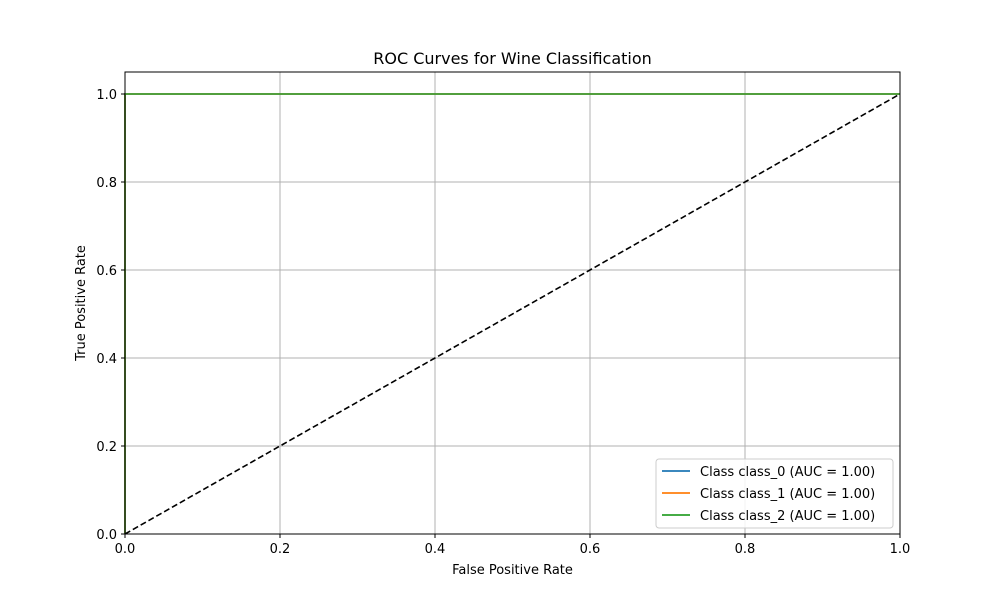 This screenshot has height=604, width=1000. I want to click on y-tick-label: 0.0, so click(106, 535).